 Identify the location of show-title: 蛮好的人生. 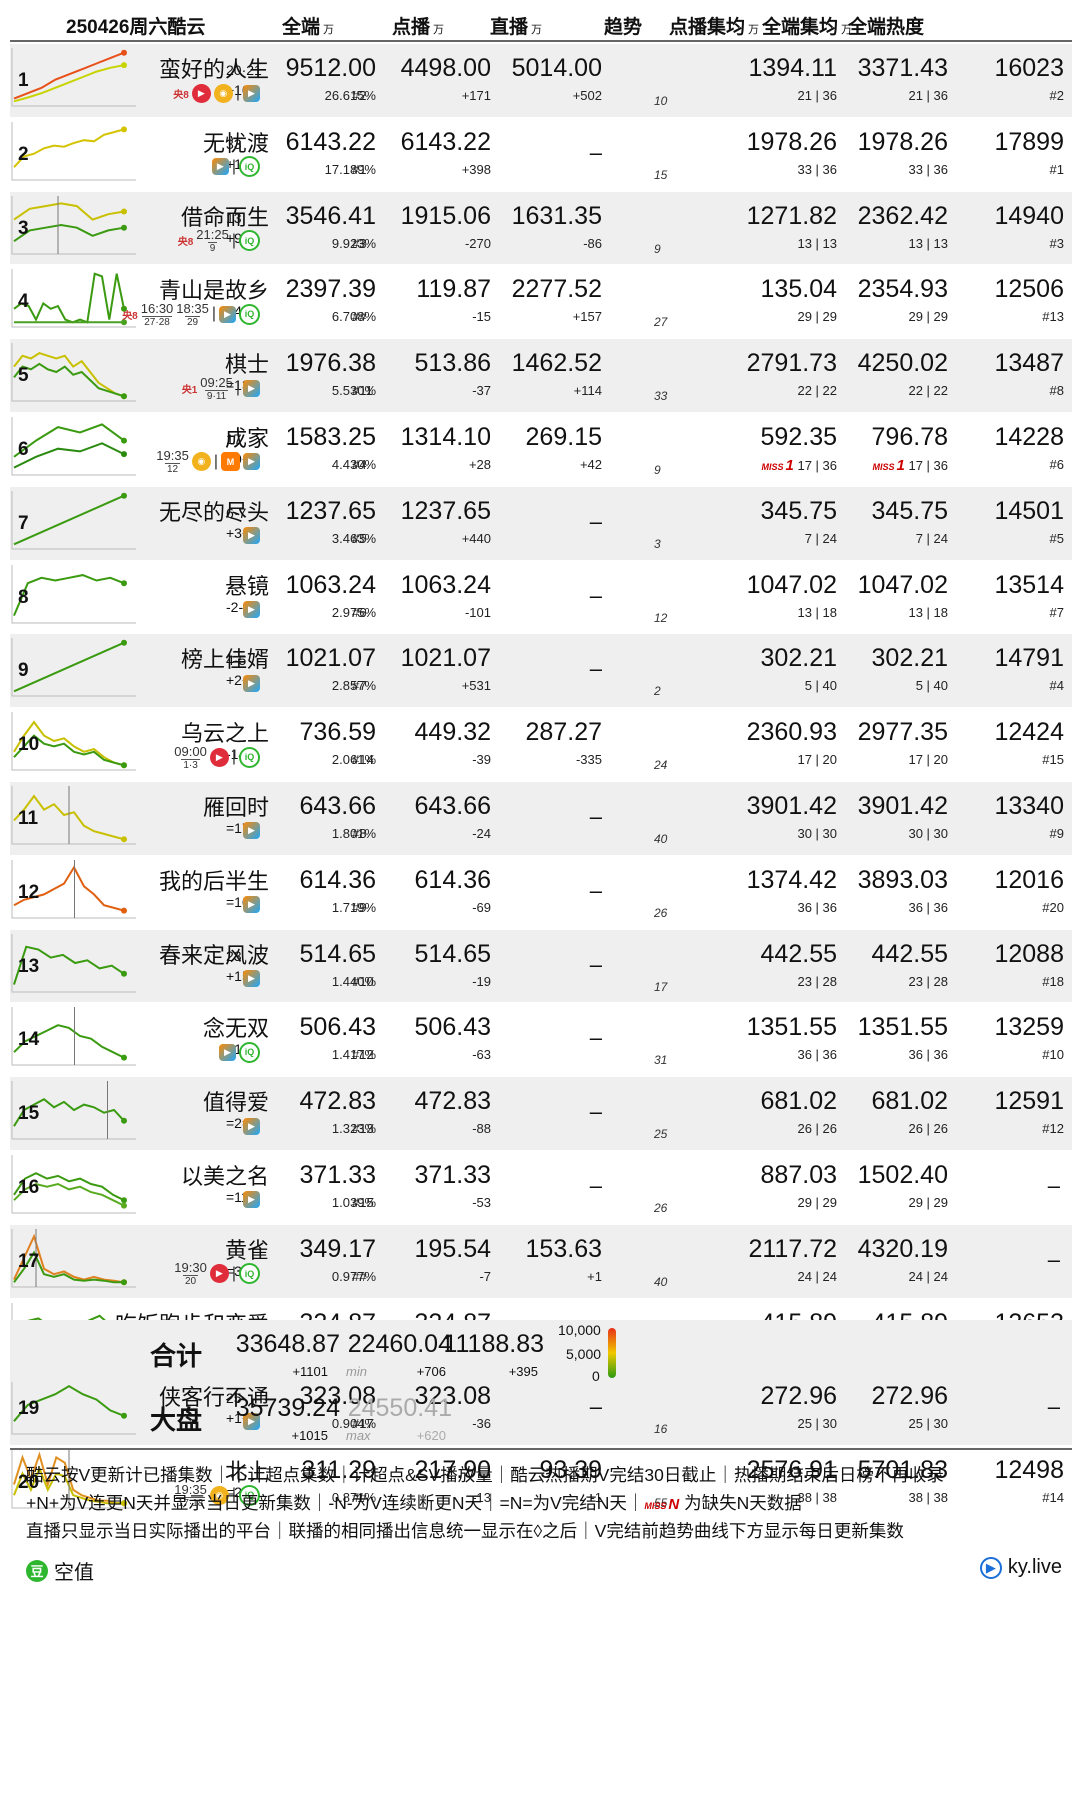
(213, 69).